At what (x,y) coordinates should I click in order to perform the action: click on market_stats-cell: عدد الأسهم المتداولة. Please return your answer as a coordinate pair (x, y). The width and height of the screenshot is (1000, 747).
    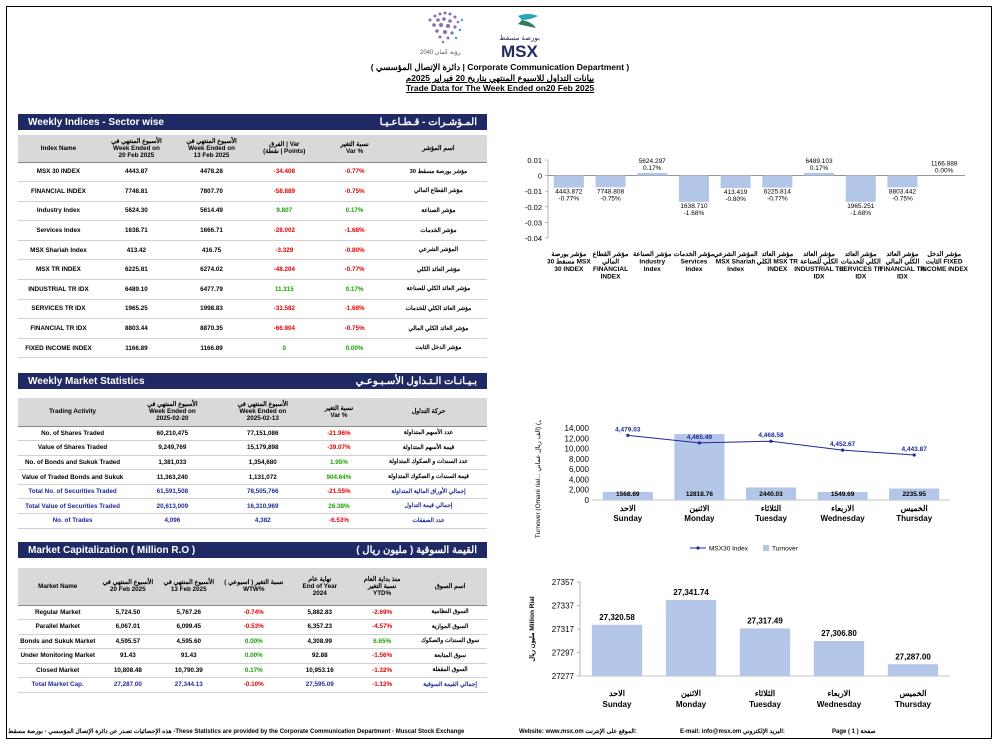
    Looking at the image, I should click on (428, 434).